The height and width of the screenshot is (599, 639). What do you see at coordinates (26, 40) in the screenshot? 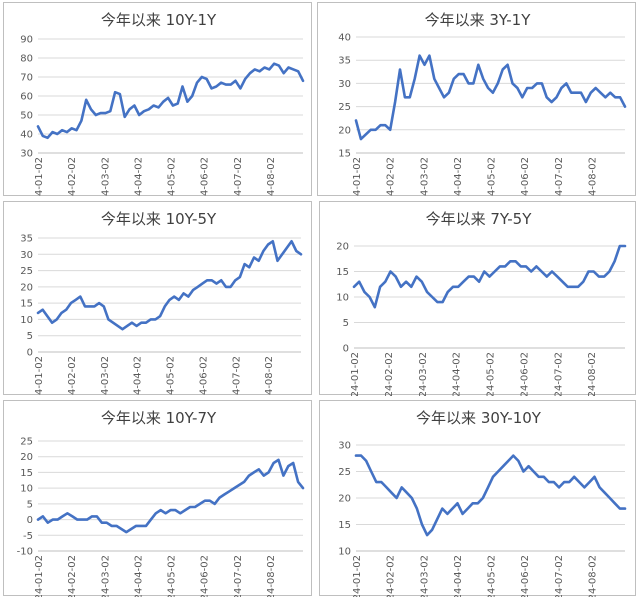
I see `y-tick-label: 90` at bounding box center [26, 40].